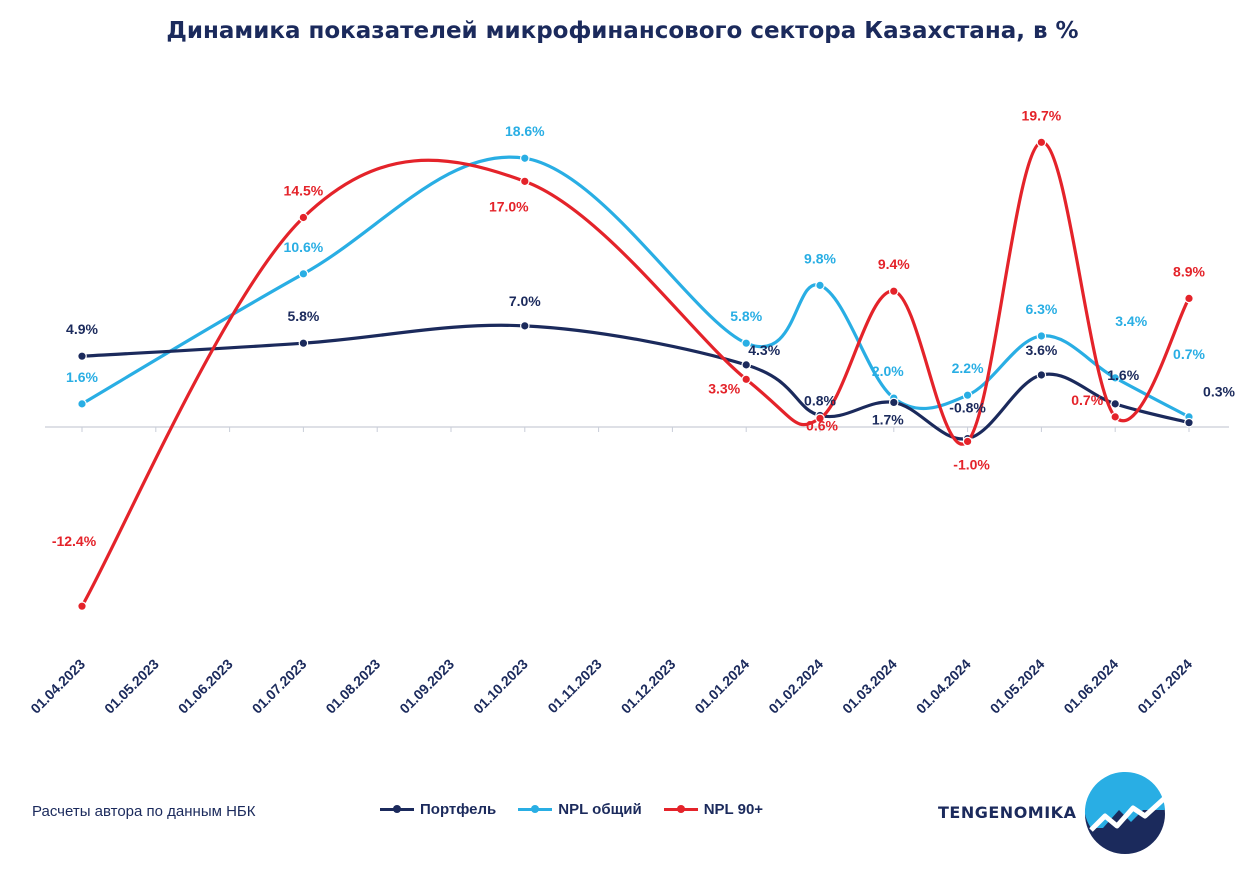 The height and width of the screenshot is (872, 1245). I want to click on source-note: Расчеты автора по данным НБК, so click(144, 811).